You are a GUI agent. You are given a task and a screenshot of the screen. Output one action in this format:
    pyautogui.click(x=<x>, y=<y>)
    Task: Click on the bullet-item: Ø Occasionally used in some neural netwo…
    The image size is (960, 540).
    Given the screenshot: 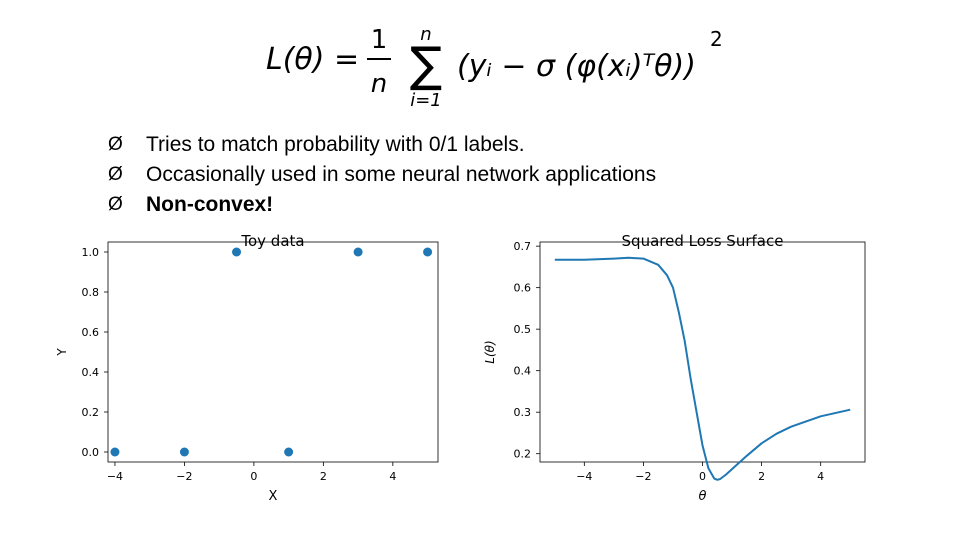 What is the action you would take?
    pyautogui.click(x=458, y=175)
    